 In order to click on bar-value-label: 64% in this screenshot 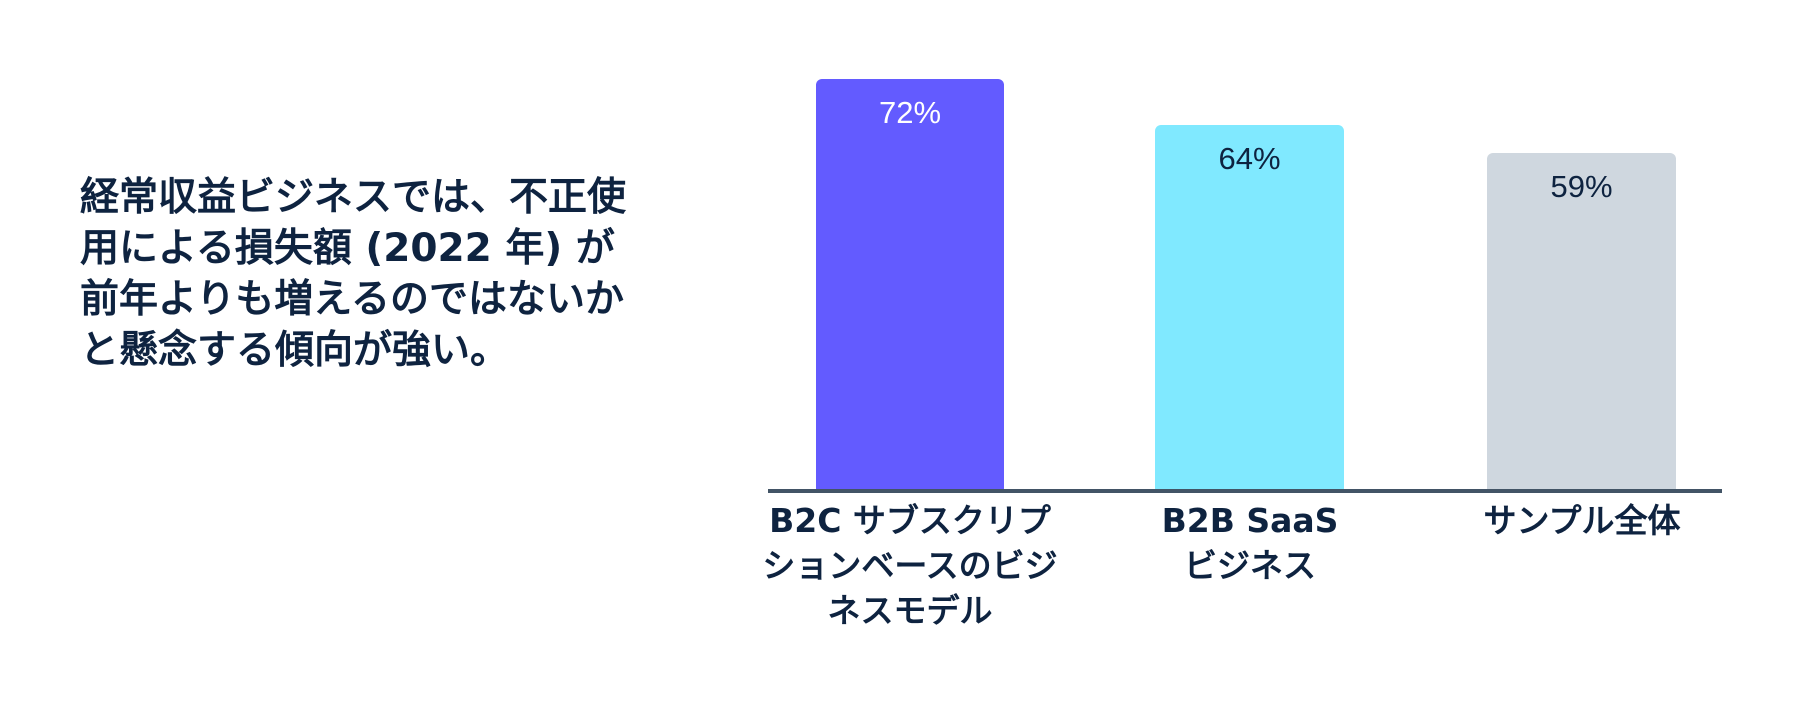, I will do `click(1249, 158)`.